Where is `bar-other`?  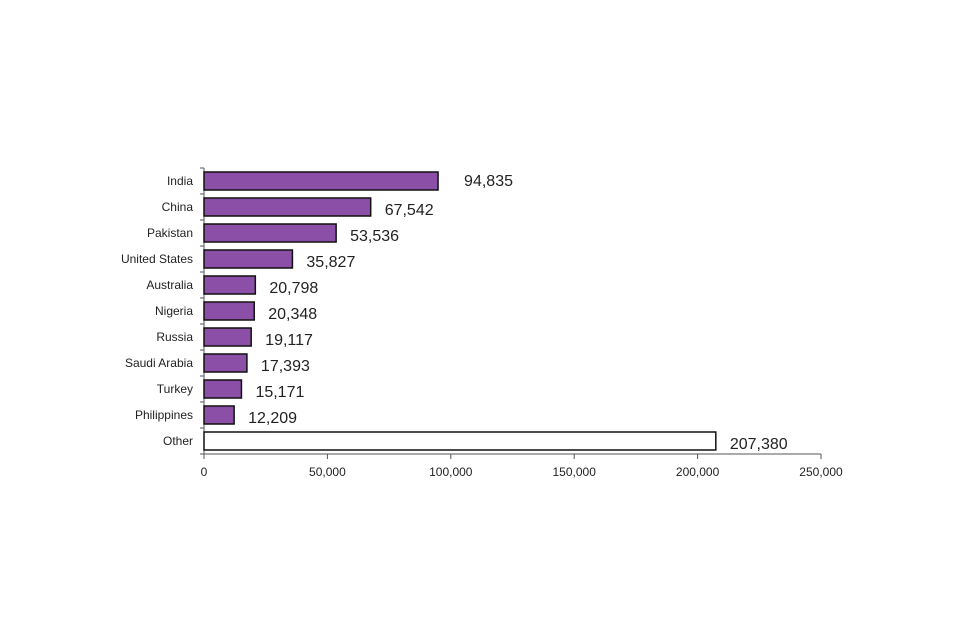
bar-other is located at coordinates (460, 441).